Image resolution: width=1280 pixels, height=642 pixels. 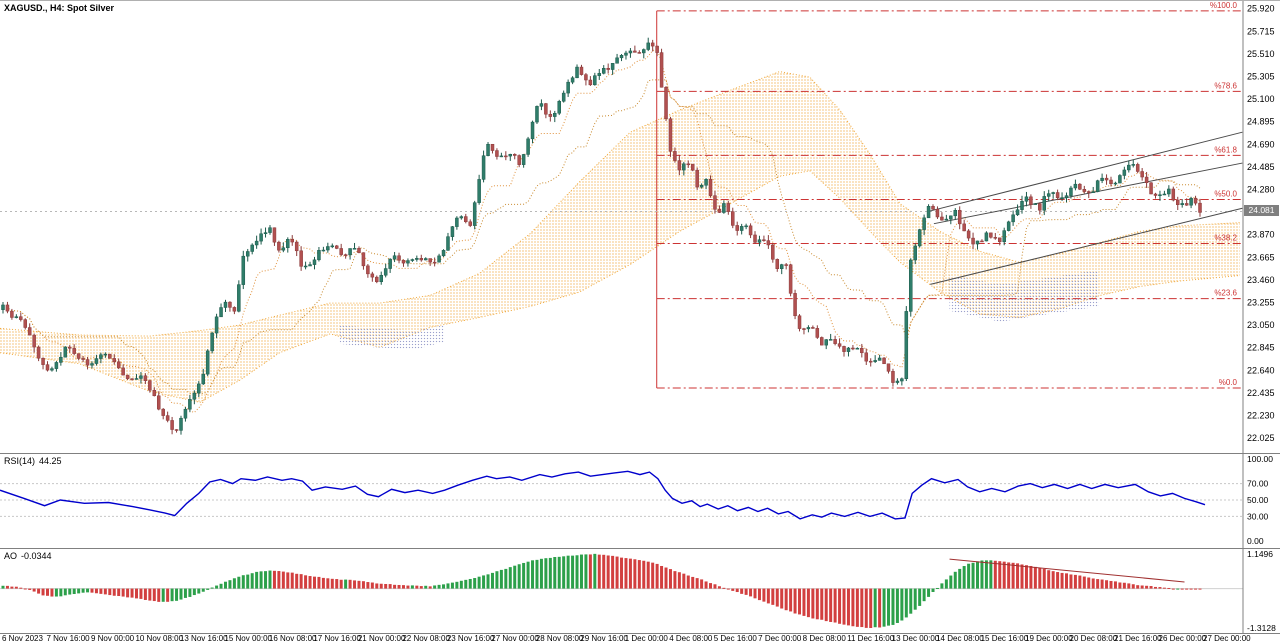 What do you see at coordinates (203, 638) in the screenshot?
I see `time-axis-label: 13 Nov 16:00` at bounding box center [203, 638].